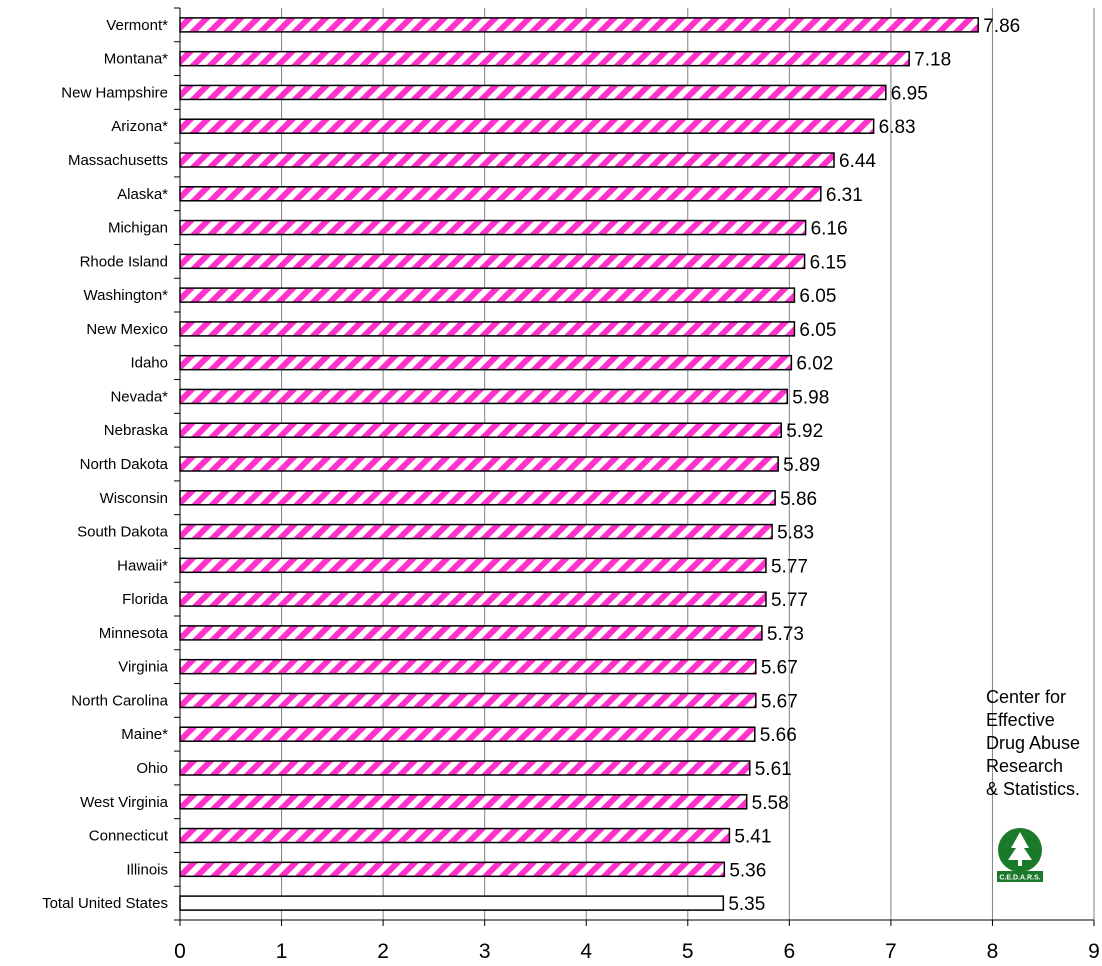  Describe the element at coordinates (134, 633) in the screenshot. I see `category-label: Minnesota` at that location.